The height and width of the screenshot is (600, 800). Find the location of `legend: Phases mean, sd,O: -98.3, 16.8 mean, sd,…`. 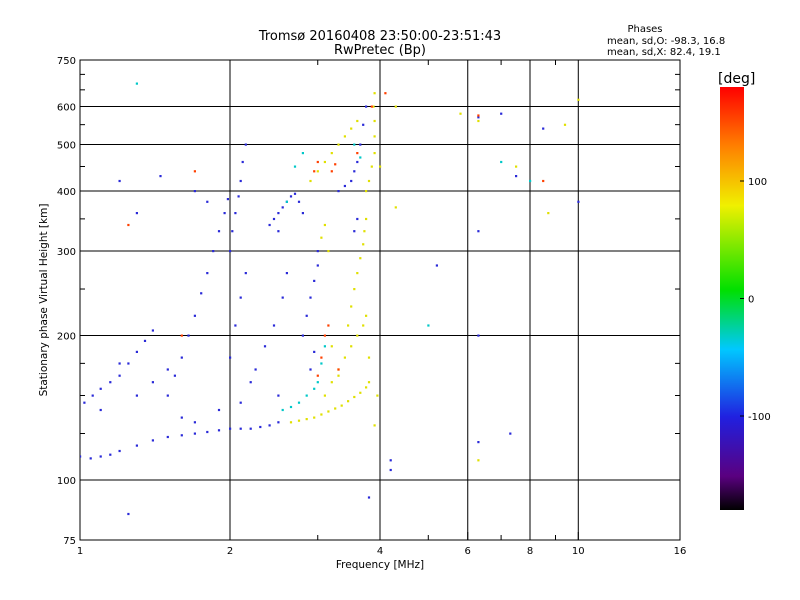

legend: Phases mean, sd,O: -98.3, 16.8 mean, sd,… is located at coordinates (666, 41).